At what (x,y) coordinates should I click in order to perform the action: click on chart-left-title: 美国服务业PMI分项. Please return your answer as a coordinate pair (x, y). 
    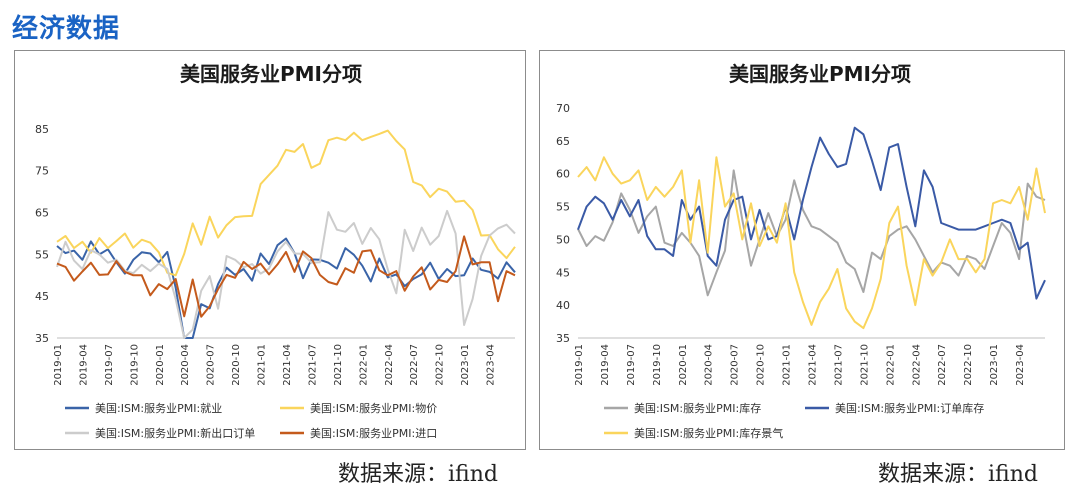
    Looking at the image, I should click on (271, 74).